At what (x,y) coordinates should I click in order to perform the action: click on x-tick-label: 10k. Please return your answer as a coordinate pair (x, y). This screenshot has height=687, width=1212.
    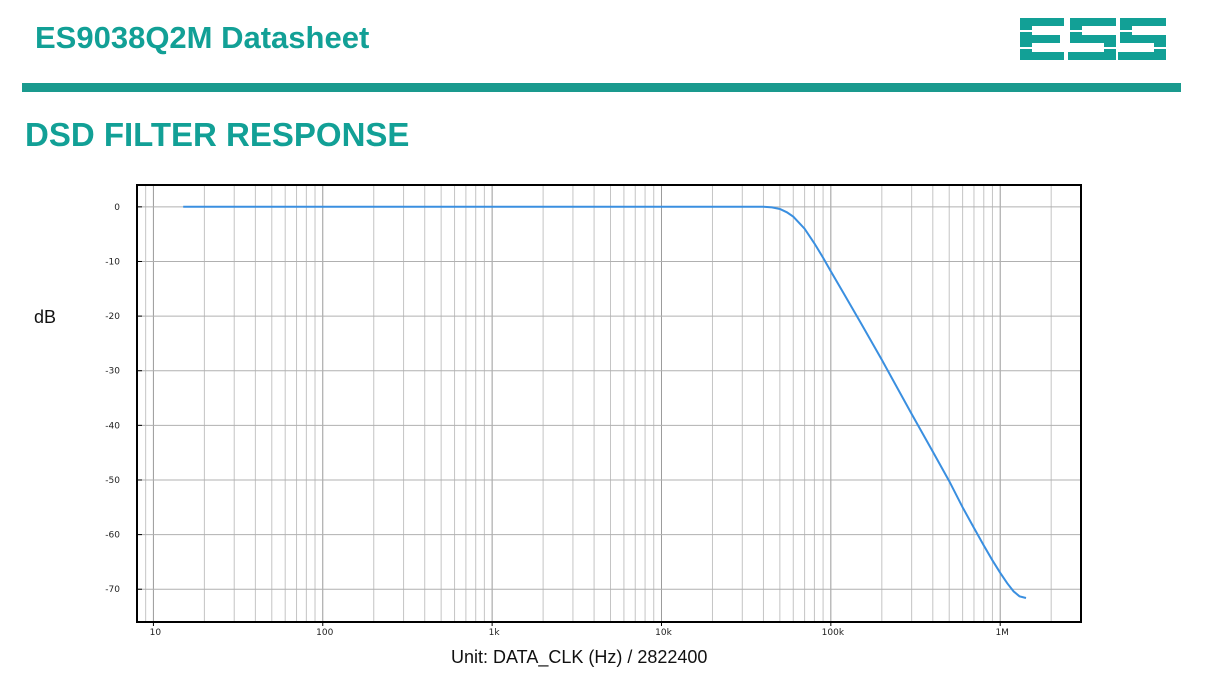
    Looking at the image, I should click on (663, 633).